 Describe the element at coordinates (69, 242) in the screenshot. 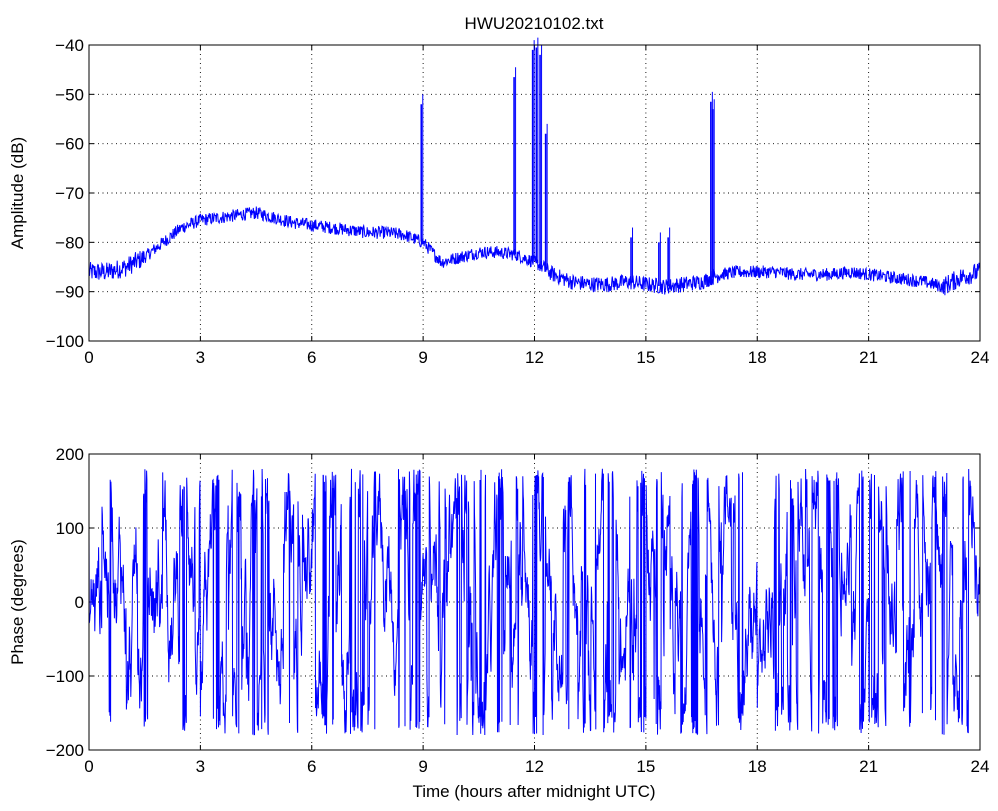

I see `y-tick-label: −80` at that location.